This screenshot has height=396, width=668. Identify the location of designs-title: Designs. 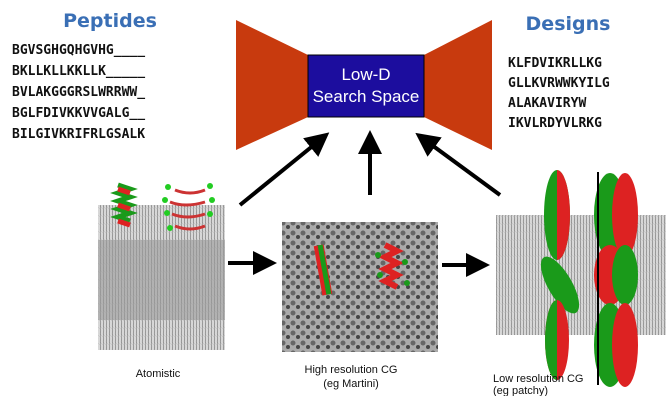
(568, 24).